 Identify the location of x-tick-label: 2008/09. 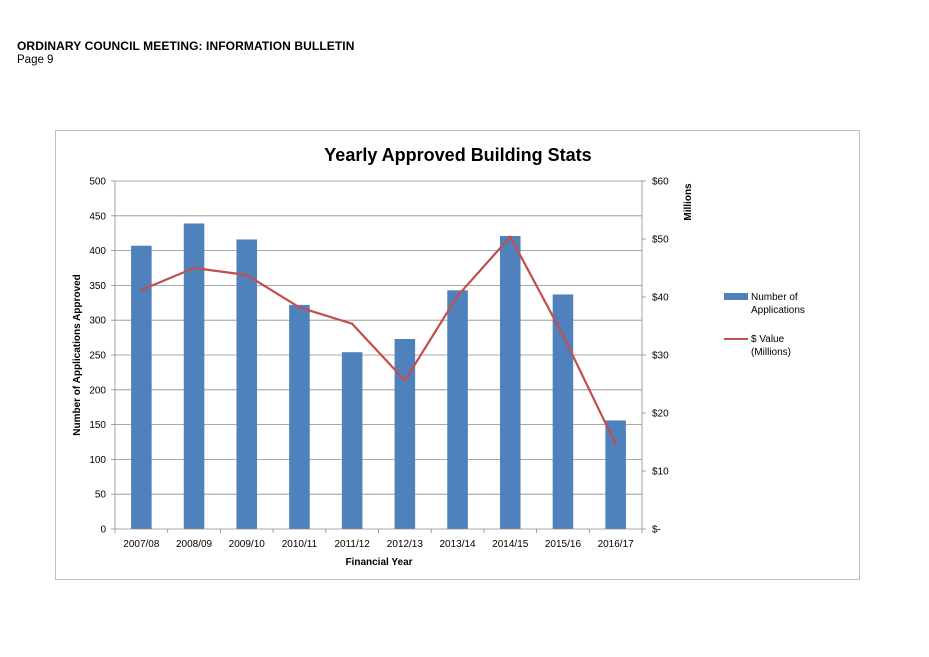
(194, 544).